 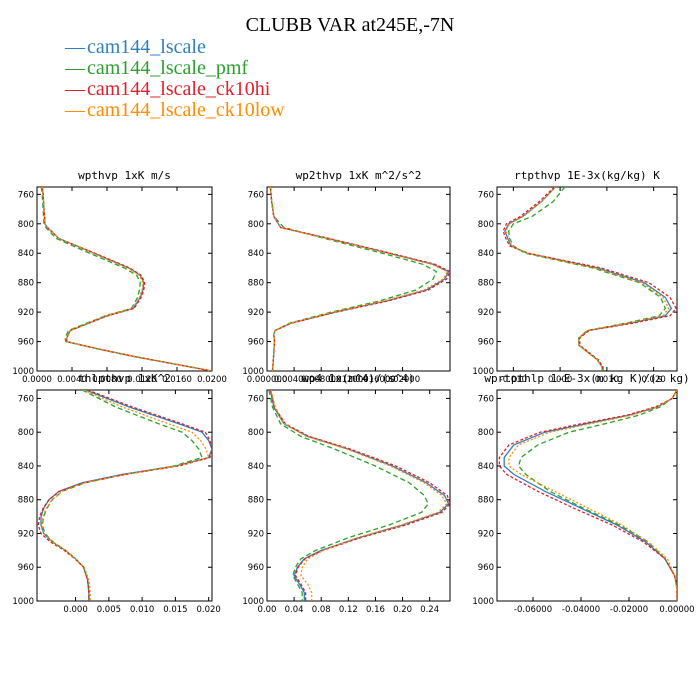 What do you see at coordinates (402, 380) in the screenshot?
I see `x-tick-label: 0.02000` at bounding box center [402, 380].